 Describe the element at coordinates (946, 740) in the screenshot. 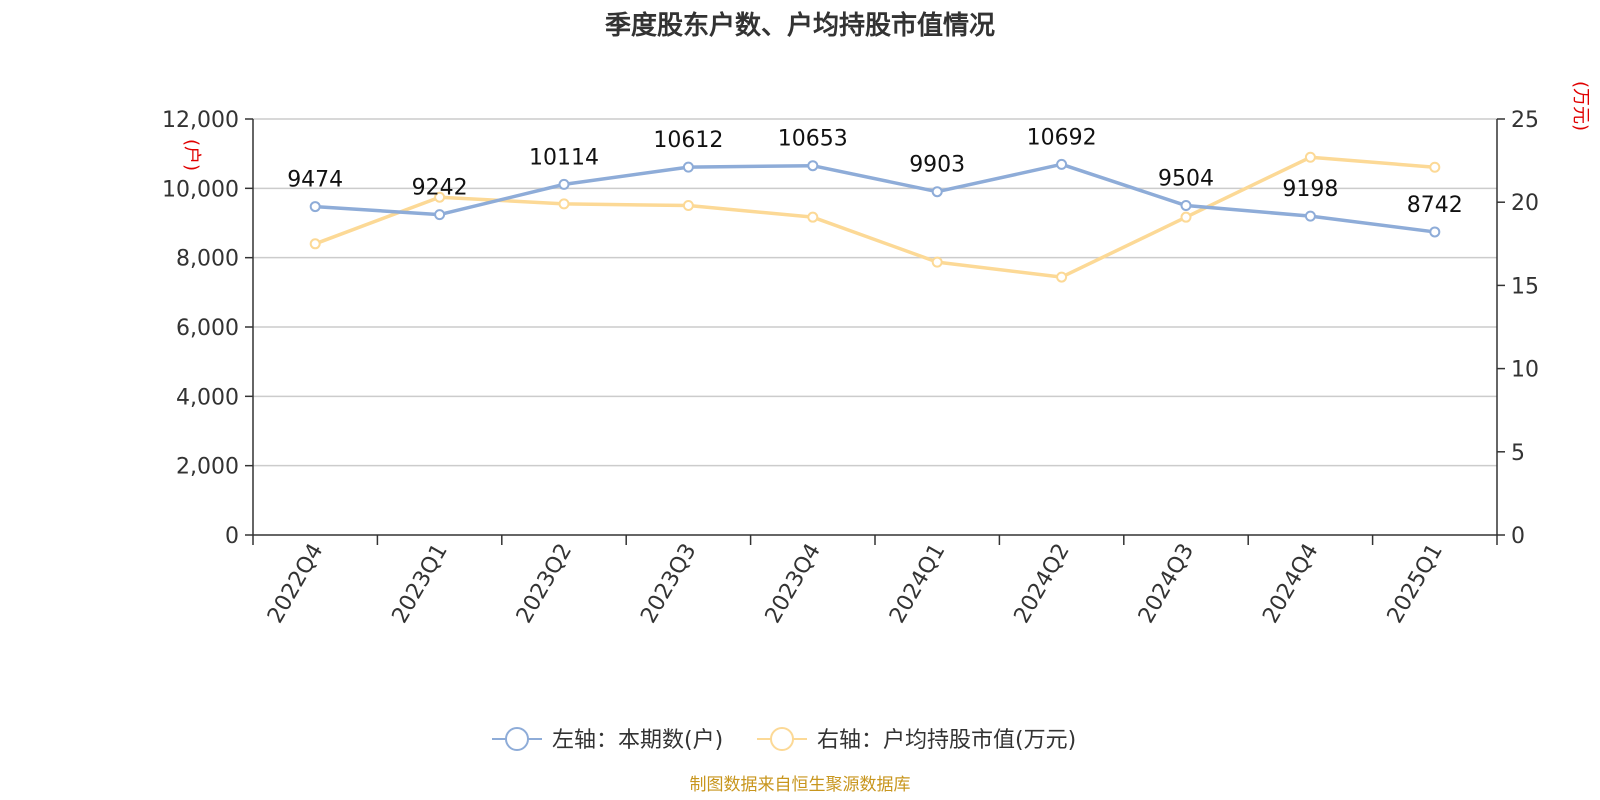

I see `legend-label: 右轴：户均持股市值(万元)` at that location.